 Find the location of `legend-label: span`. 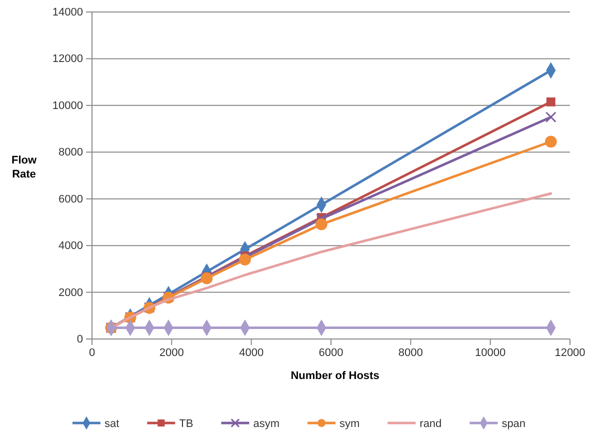

legend-label: span is located at coordinates (514, 424).